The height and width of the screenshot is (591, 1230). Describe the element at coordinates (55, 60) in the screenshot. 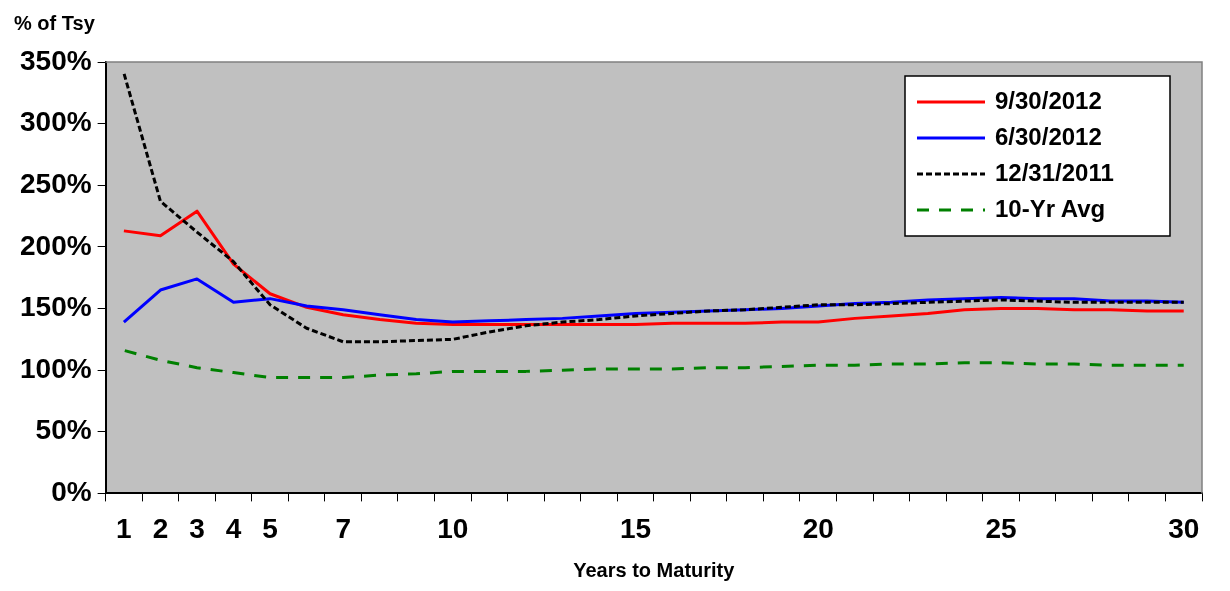

I see `y-tick-label: 350%` at that location.